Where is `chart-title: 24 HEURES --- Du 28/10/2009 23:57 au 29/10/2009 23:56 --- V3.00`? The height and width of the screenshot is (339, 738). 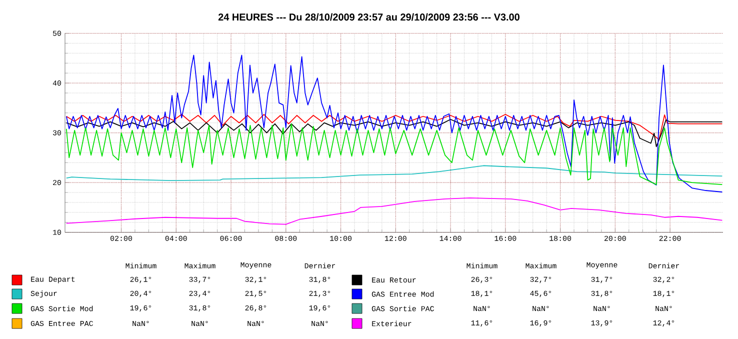
chart-title: 24 HEURES --- Du 28/10/2009 23:57 au 29/10/2009 23:56 --- V3.00 is located at coordinates (369, 17).